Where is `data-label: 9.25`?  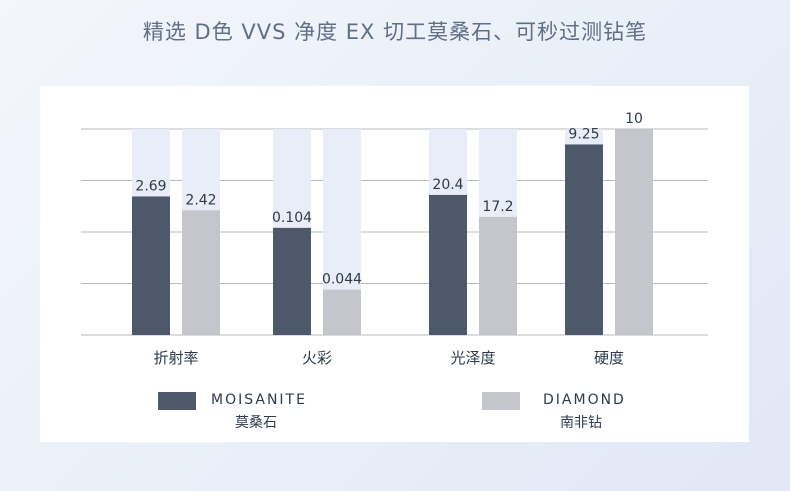 data-label: 9.25 is located at coordinates (583, 134).